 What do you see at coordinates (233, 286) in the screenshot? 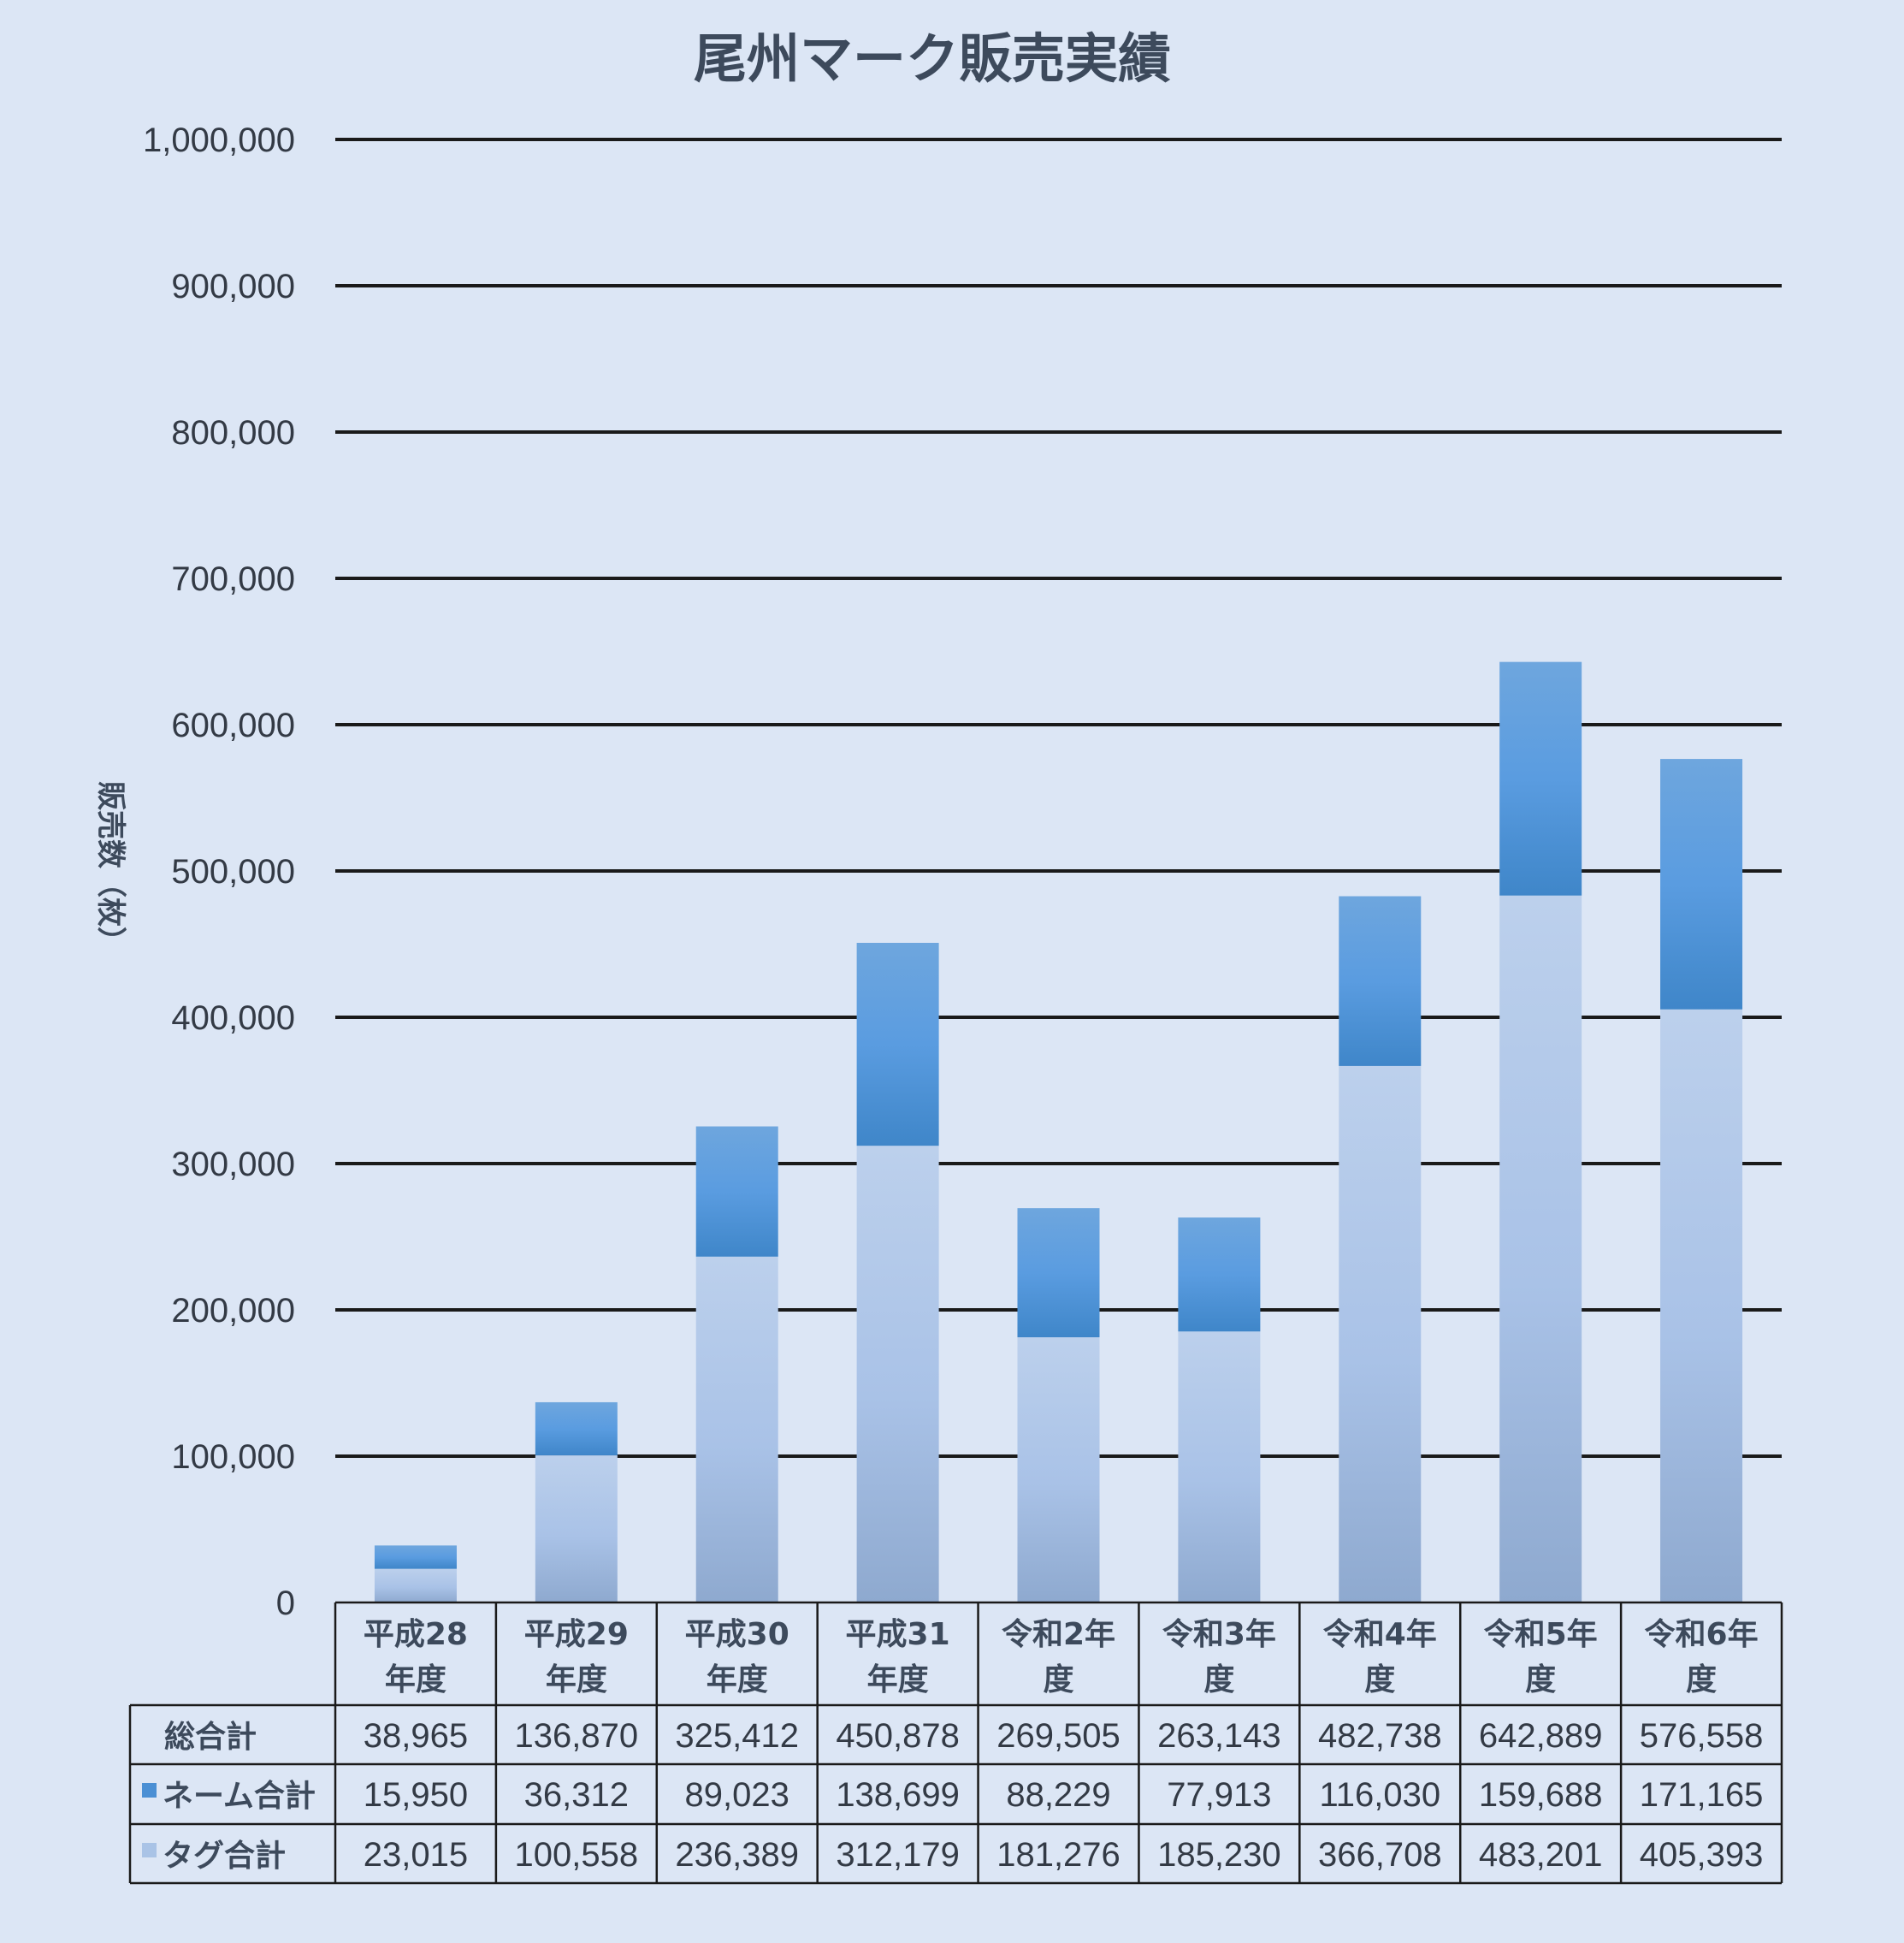
I see `y-tick-label: 900,000` at bounding box center [233, 286].